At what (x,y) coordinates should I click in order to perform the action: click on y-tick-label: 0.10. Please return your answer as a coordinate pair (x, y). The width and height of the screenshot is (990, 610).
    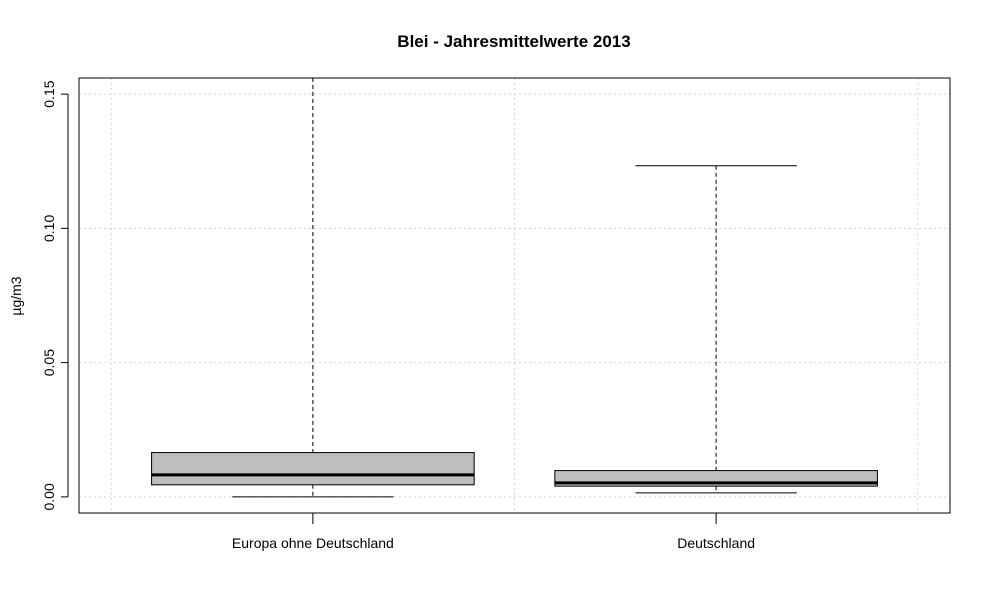
    Looking at the image, I should click on (49, 228).